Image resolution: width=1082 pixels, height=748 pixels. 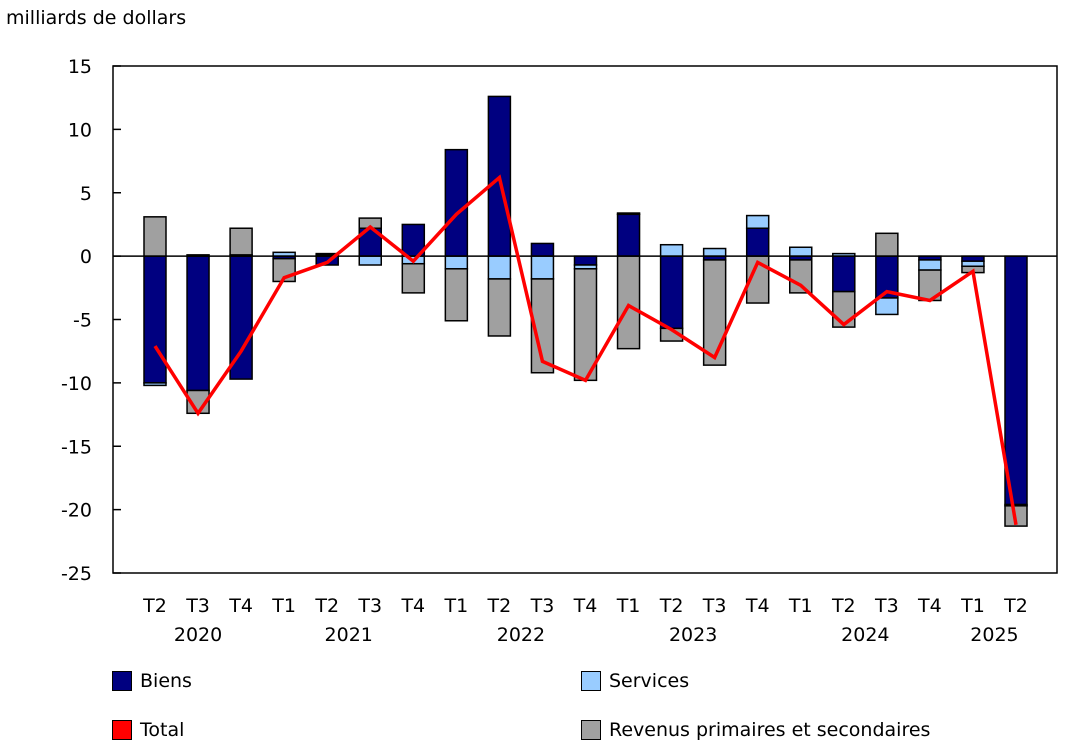 I want to click on x-year-label: 2025, so click(x=994, y=635).